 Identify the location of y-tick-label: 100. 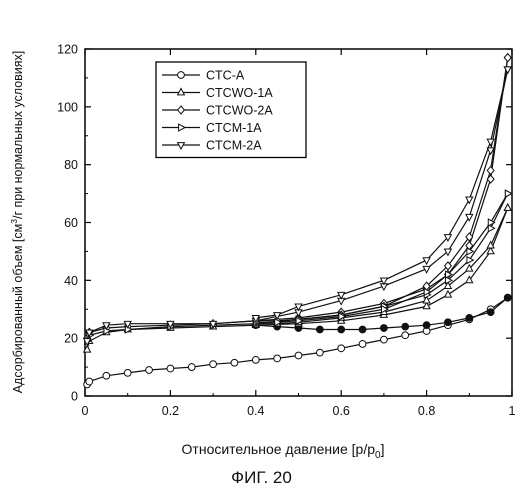
(67, 107).